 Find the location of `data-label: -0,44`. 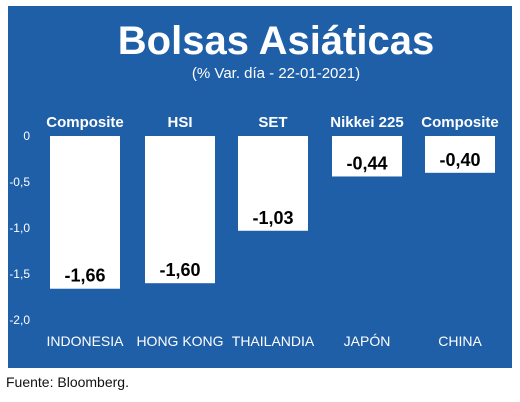

data-label: -0,44 is located at coordinates (366, 163).